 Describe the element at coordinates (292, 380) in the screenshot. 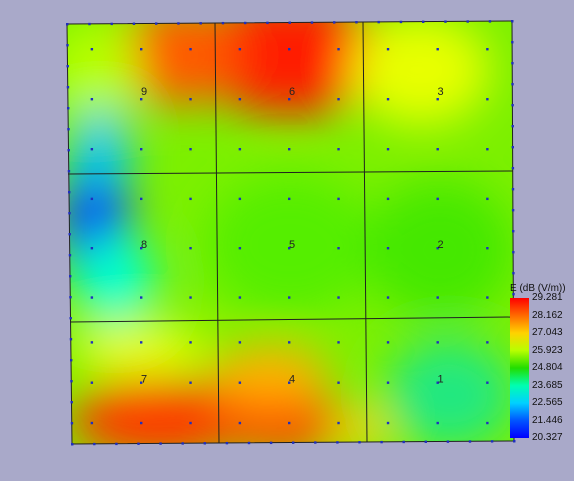

I see `cell-label-4: 4` at that location.